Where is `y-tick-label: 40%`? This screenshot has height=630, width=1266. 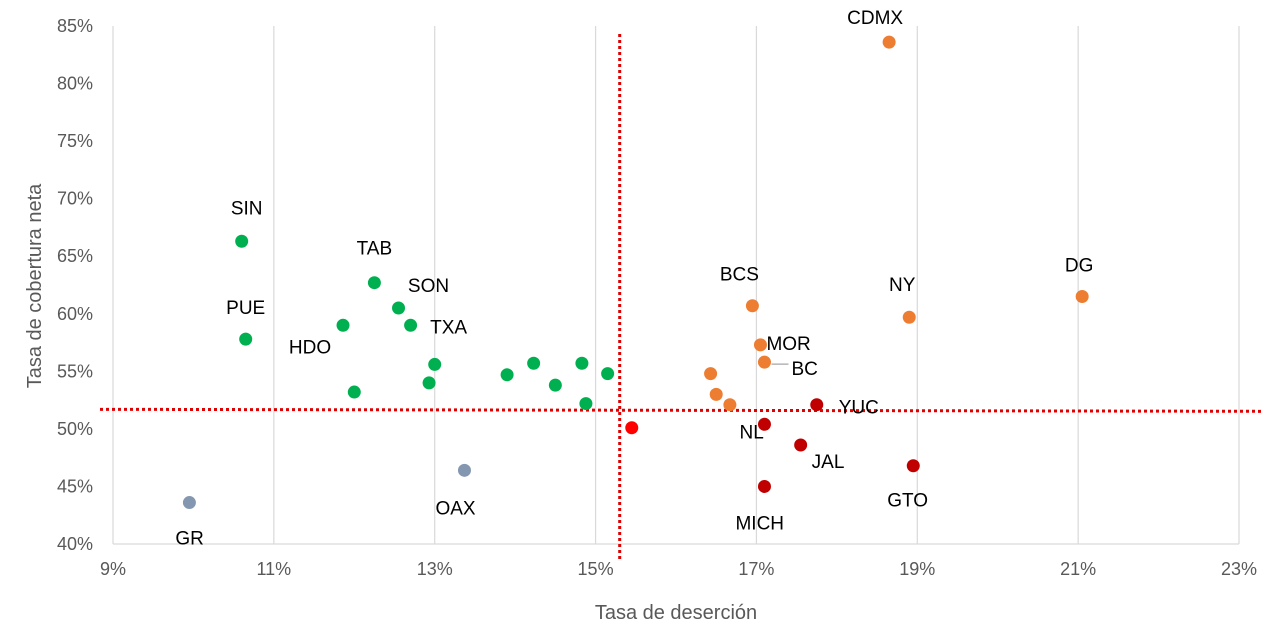
y-tick-label: 40% is located at coordinates (75, 544).